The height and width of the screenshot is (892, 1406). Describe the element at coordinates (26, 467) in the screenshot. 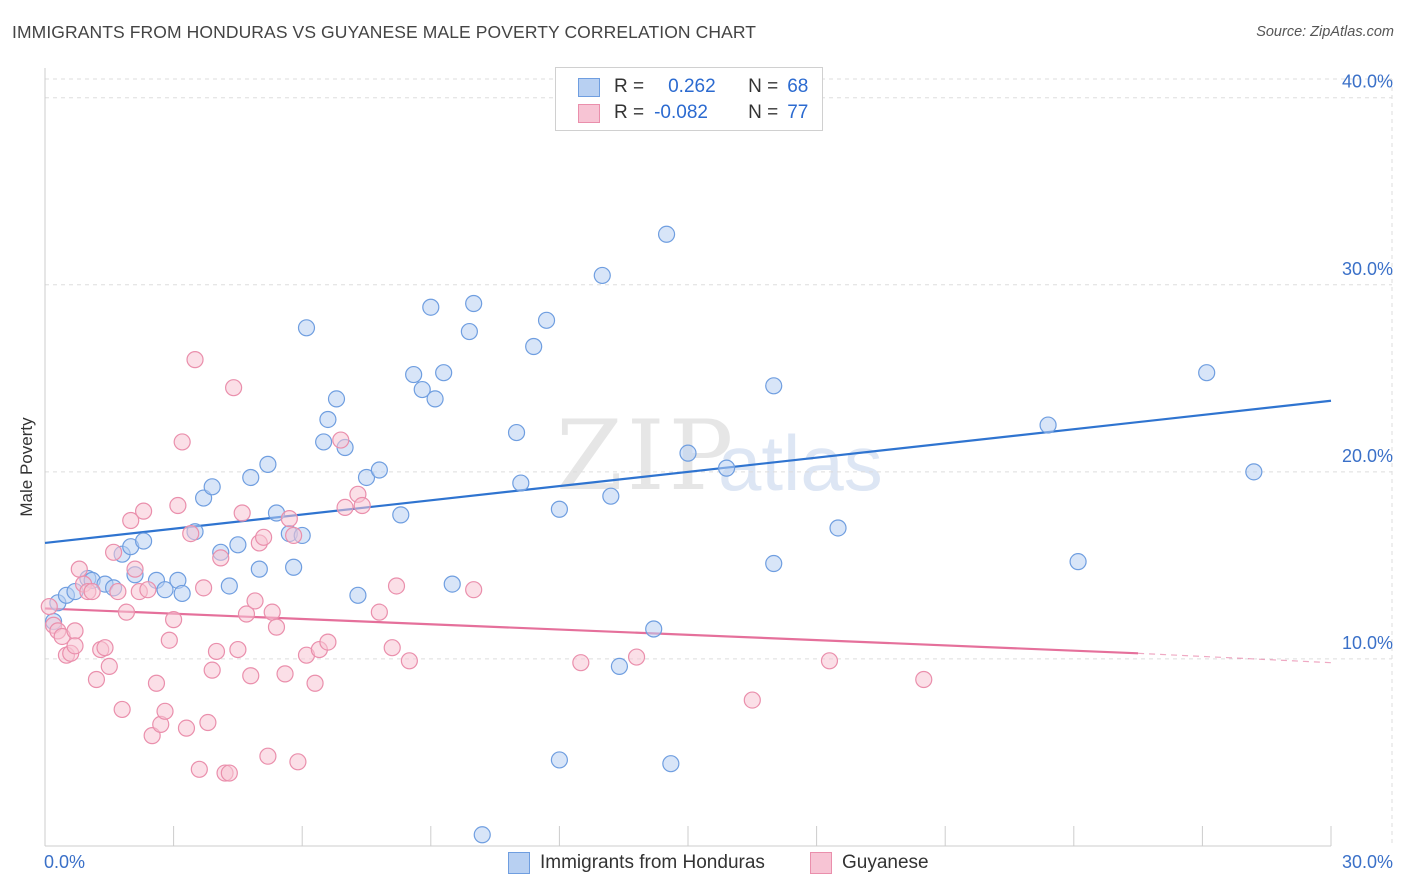

I see `y-axis-label: Male Poverty` at that location.